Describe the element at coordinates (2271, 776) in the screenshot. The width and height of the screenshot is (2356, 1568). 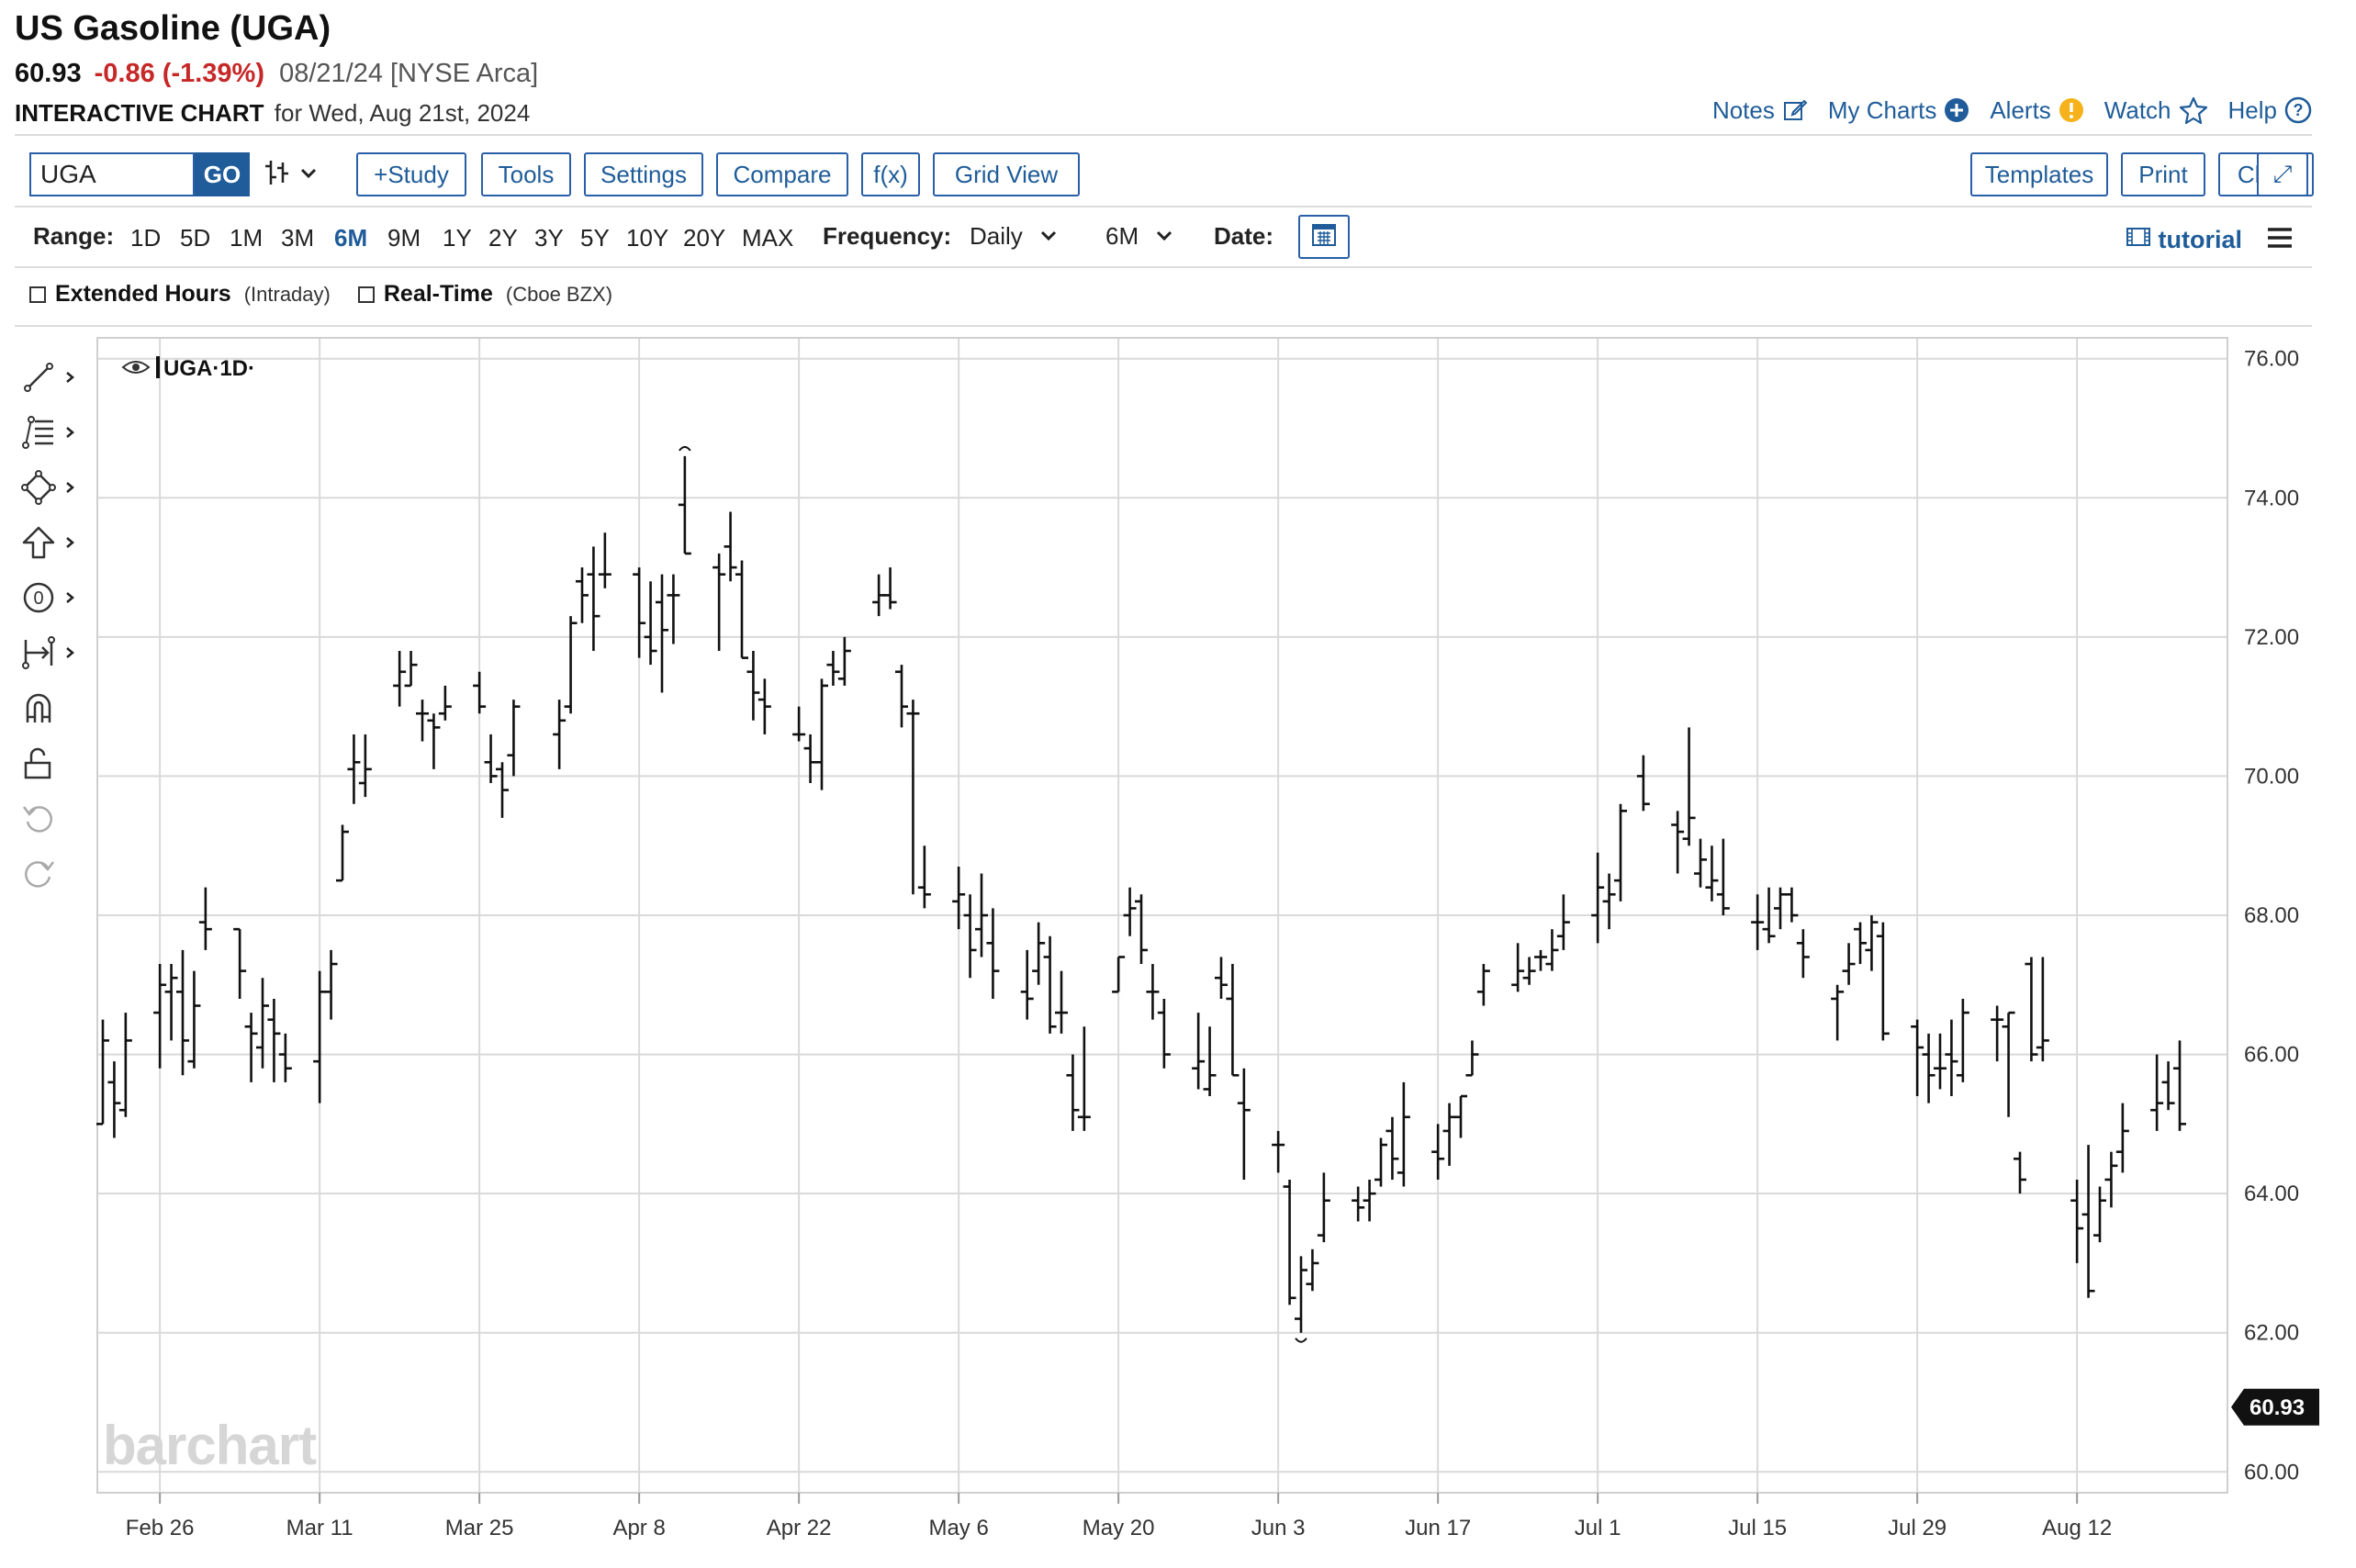
I see `y-tick-label: 70.00` at that location.